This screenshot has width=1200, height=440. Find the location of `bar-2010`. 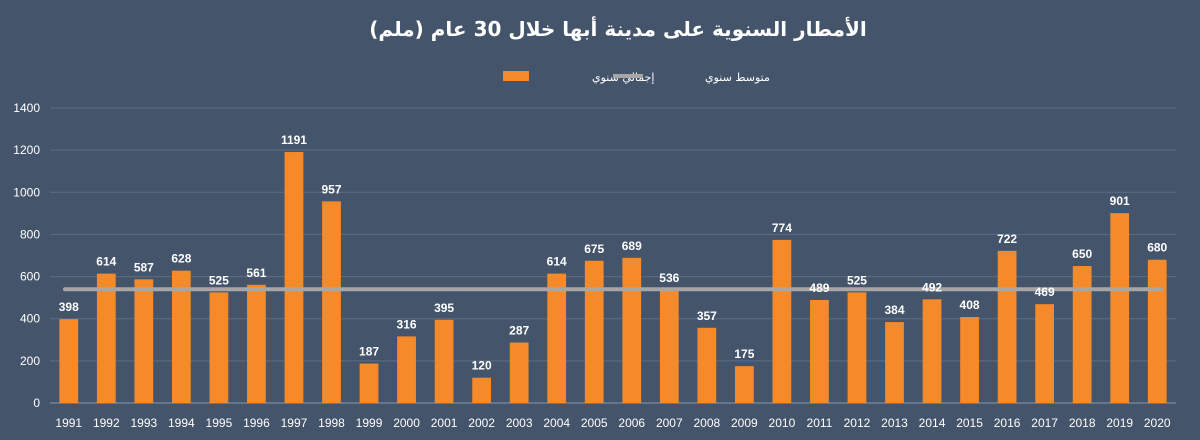

bar-2010 is located at coordinates (782, 321).